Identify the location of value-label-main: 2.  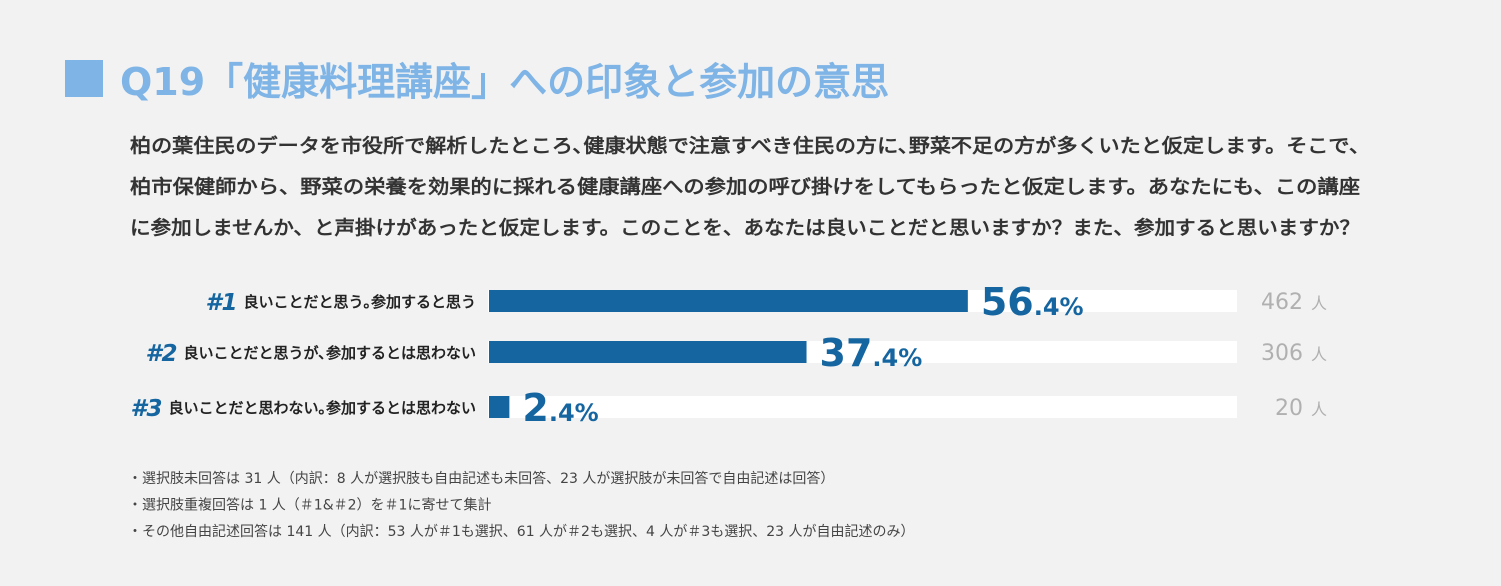
(535, 408).